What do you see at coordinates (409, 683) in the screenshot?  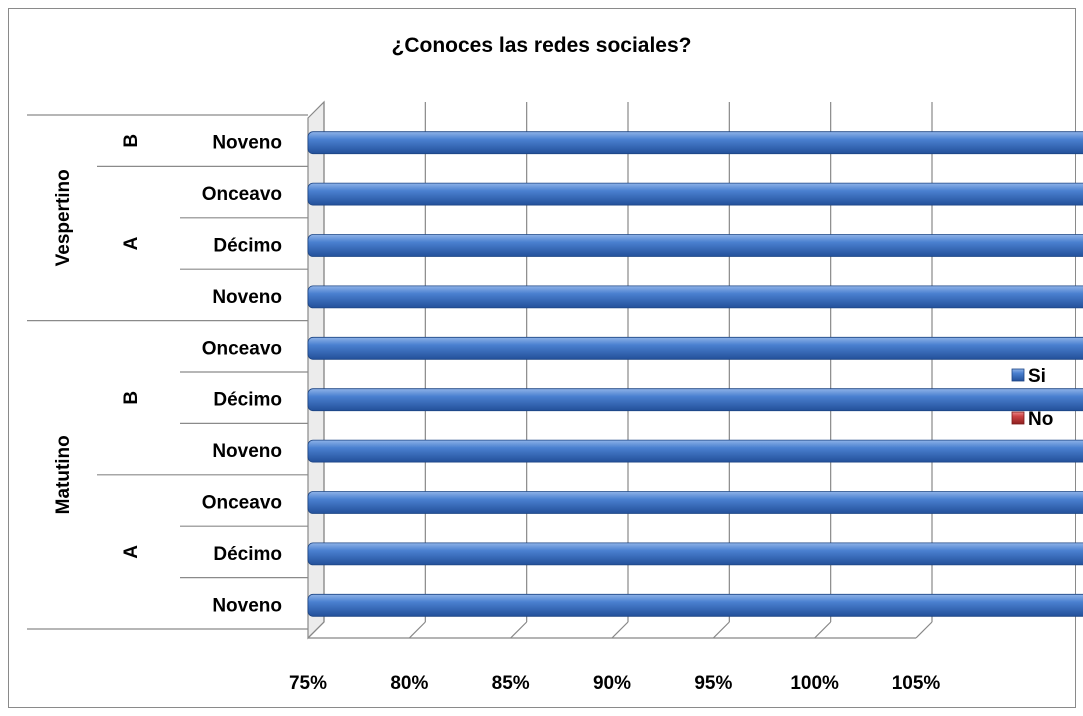 I see `x-tick-label: 80%` at bounding box center [409, 683].